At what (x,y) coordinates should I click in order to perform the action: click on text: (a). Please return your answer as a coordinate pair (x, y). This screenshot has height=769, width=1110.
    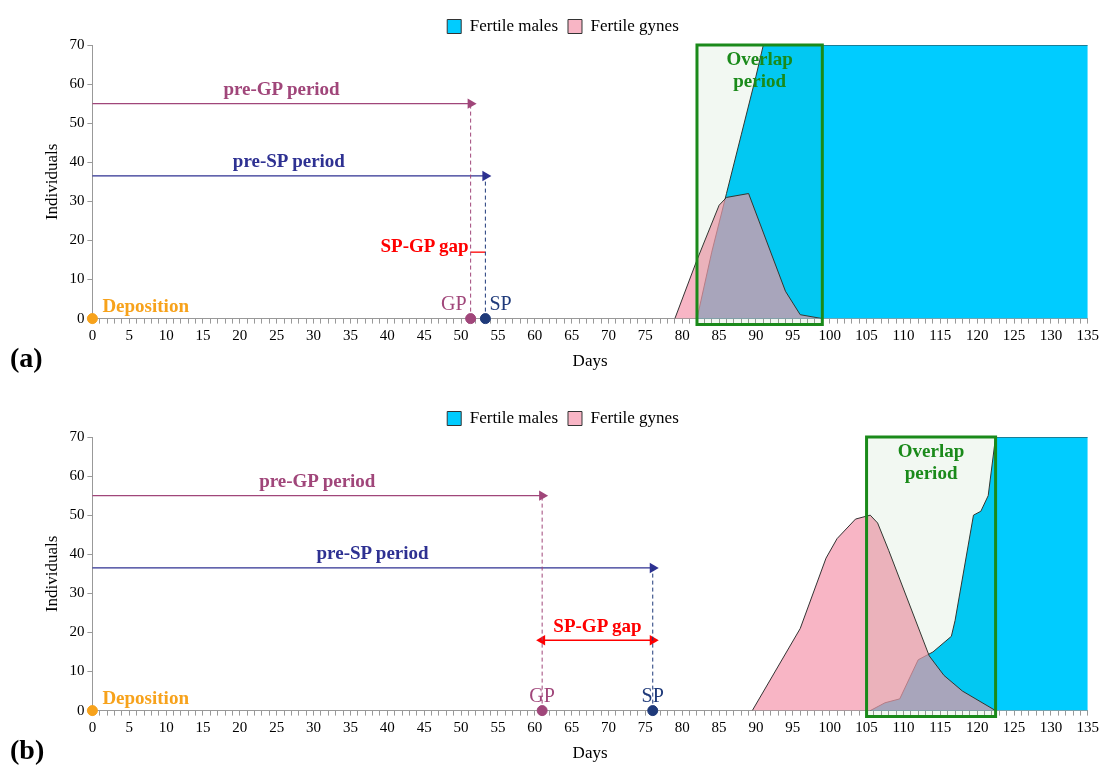
    Looking at the image, I should click on (26, 357).